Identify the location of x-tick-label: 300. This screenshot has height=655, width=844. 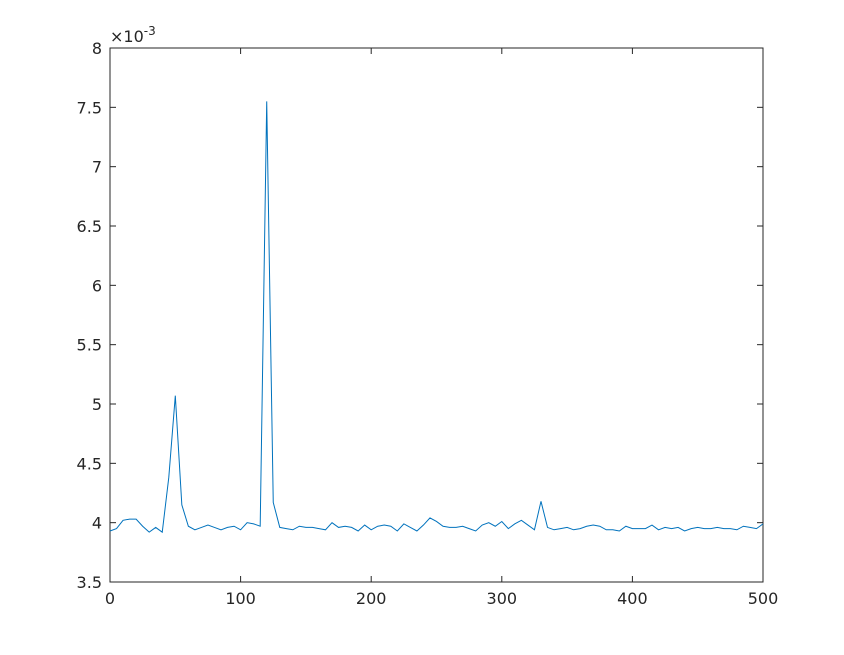
(502, 598).